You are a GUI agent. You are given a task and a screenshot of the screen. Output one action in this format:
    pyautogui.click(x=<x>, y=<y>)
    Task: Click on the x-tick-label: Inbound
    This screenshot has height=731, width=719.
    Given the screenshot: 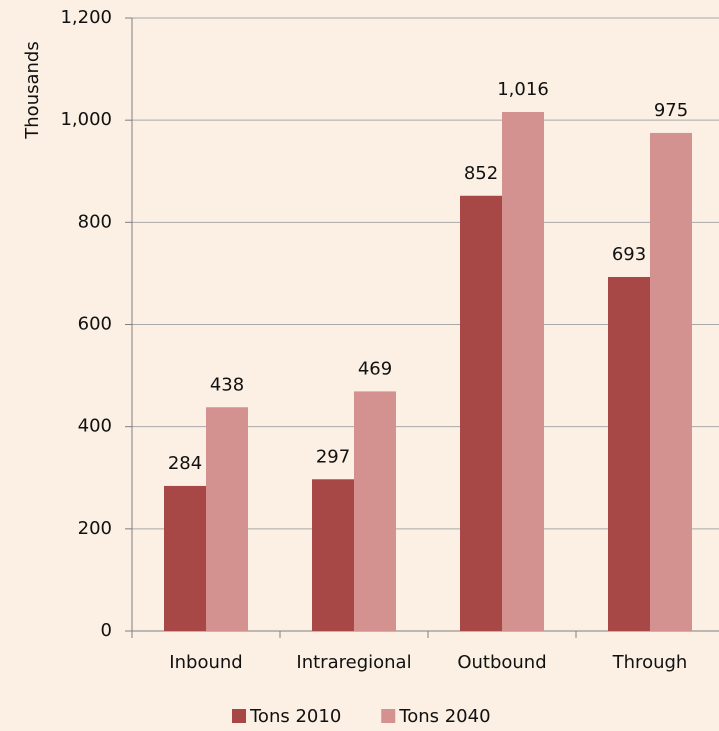 What is the action you would take?
    pyautogui.click(x=205, y=662)
    